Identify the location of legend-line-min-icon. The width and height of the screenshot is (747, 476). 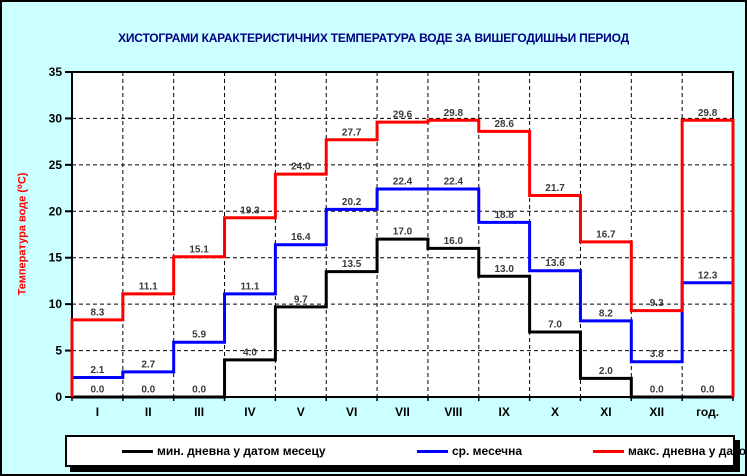
(137, 451).